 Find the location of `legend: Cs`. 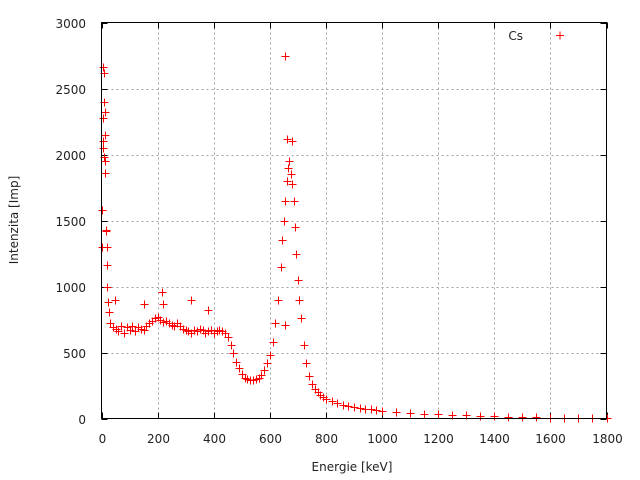

legend: Cs is located at coordinates (536, 36).